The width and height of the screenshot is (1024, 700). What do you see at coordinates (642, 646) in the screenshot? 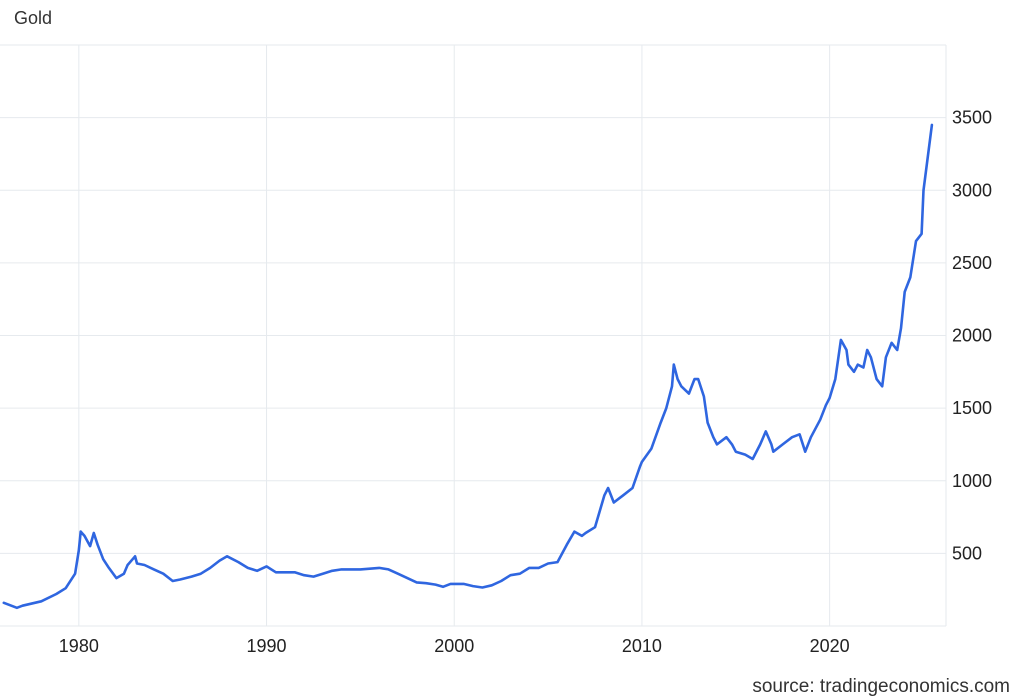
I see `x-tick-label: 2010` at bounding box center [642, 646].